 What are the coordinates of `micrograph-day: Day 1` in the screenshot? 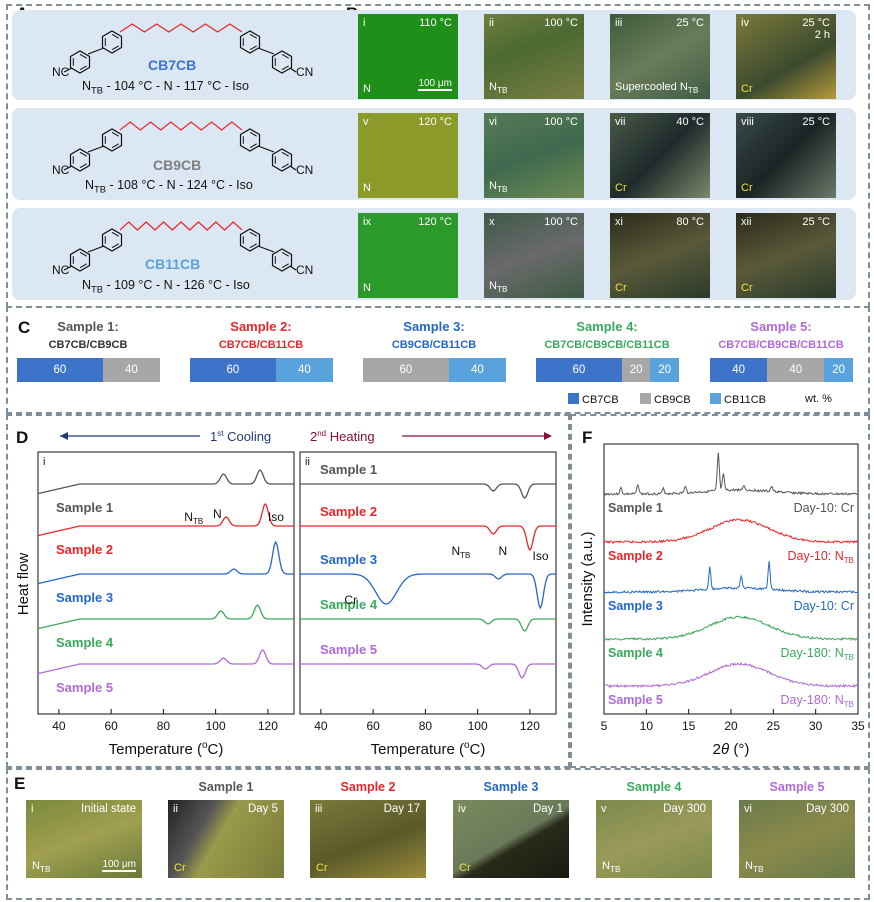 It's located at (547, 809).